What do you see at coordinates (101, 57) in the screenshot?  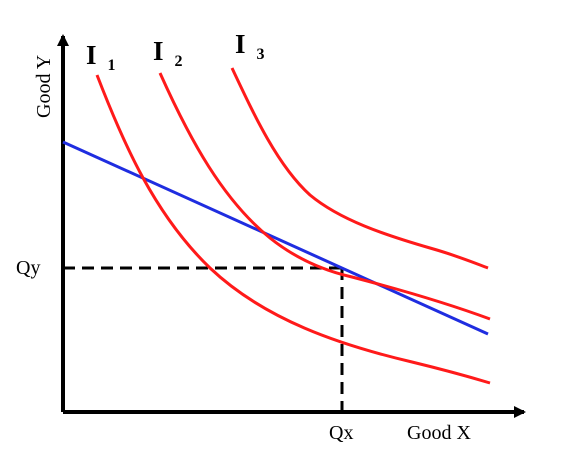 I see `curve-label-i1: I 1` at bounding box center [101, 57].